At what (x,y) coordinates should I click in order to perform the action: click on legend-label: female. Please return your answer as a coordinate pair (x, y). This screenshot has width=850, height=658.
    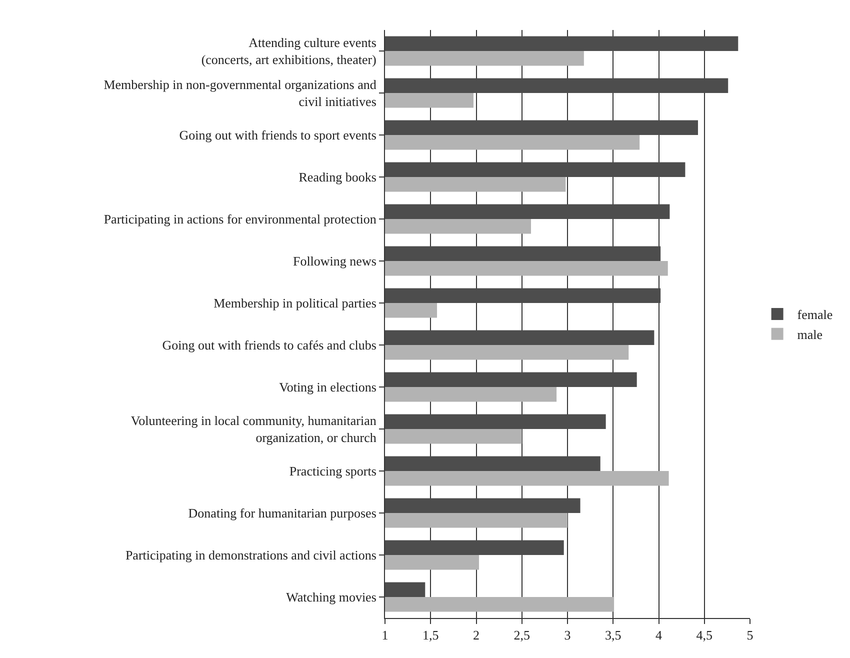
    Looking at the image, I should click on (815, 314).